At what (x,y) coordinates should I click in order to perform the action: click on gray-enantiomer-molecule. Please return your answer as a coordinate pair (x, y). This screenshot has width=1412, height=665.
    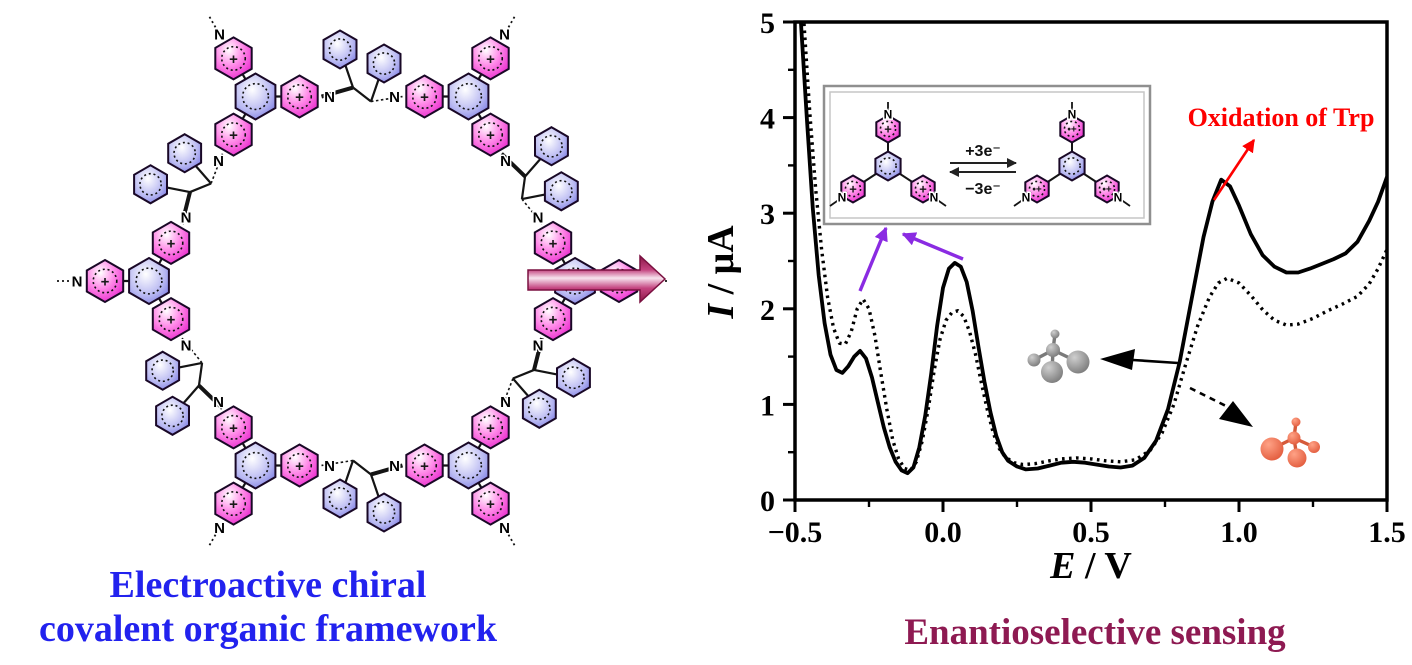
    Looking at the image, I should click on (1058, 356).